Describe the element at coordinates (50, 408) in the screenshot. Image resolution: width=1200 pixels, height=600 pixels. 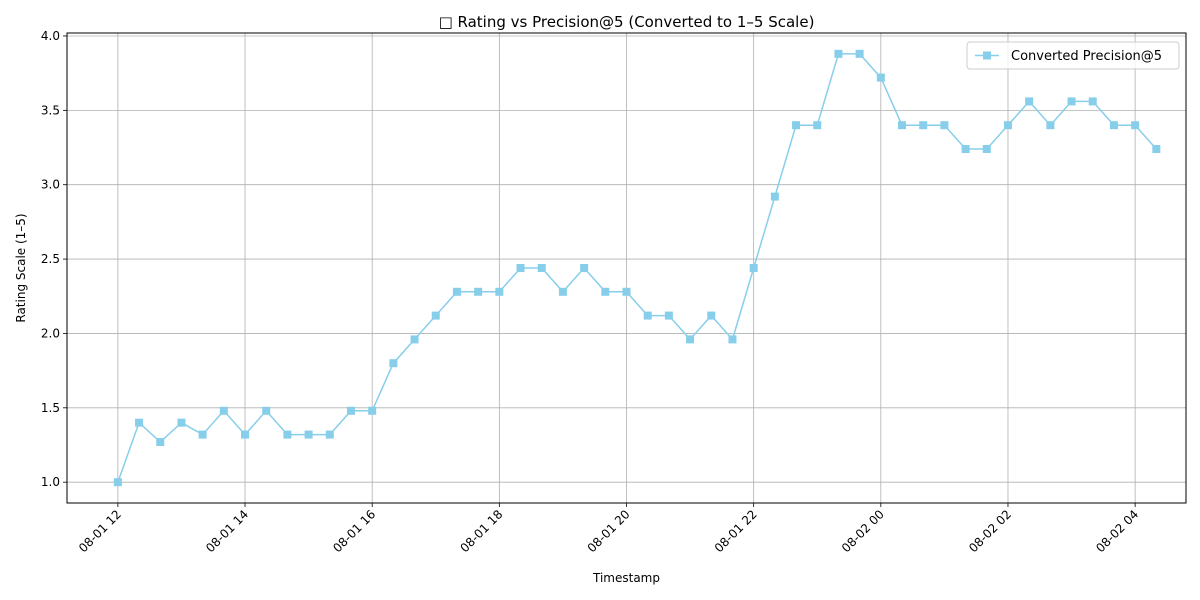
I see `y-tick-label: 1.5` at that location.